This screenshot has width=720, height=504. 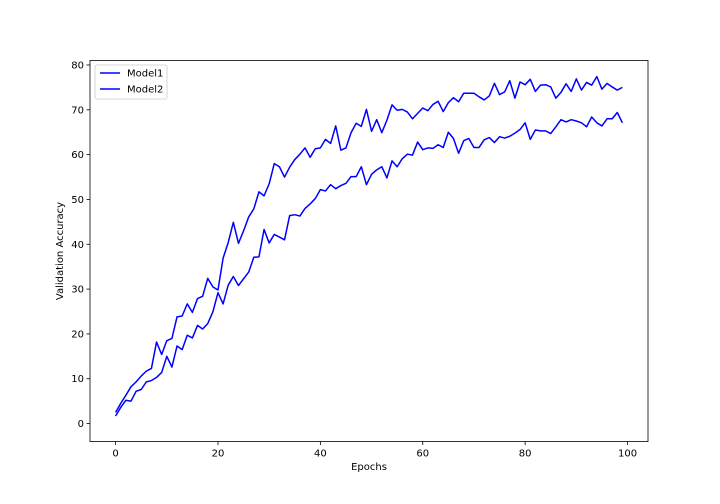 I want to click on x-axis-label: Epochs, so click(x=369, y=467).